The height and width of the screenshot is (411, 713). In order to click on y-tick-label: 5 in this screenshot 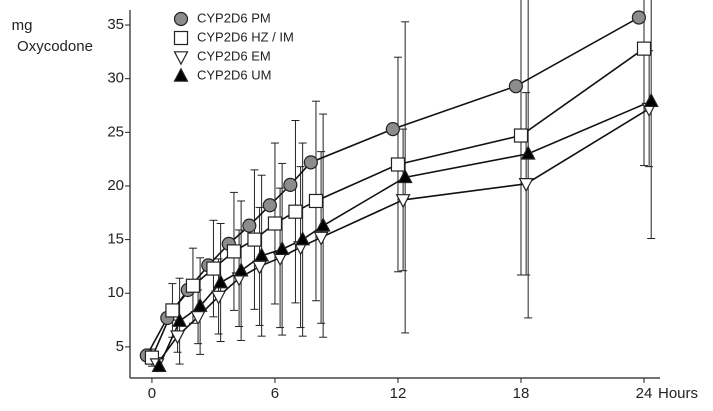, I will do `click(120, 346)`.